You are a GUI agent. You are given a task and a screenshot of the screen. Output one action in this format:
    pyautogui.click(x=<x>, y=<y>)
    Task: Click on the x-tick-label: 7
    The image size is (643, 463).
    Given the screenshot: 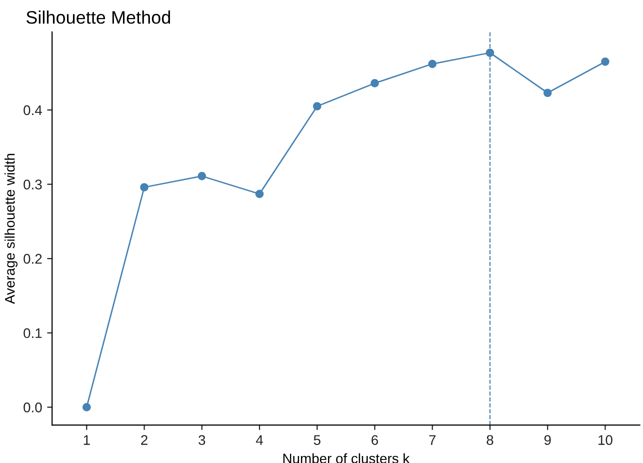 What is the action you would take?
    pyautogui.click(x=432, y=440)
    